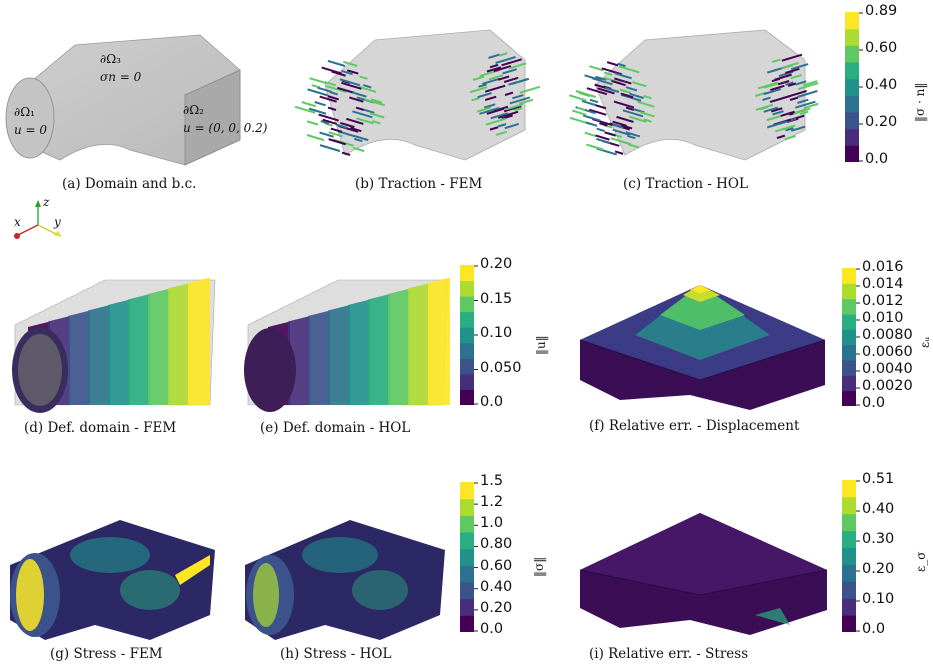  What do you see at coordinates (121, 77) in the screenshot?
I see `omega3-condition: σn = 0` at bounding box center [121, 77].